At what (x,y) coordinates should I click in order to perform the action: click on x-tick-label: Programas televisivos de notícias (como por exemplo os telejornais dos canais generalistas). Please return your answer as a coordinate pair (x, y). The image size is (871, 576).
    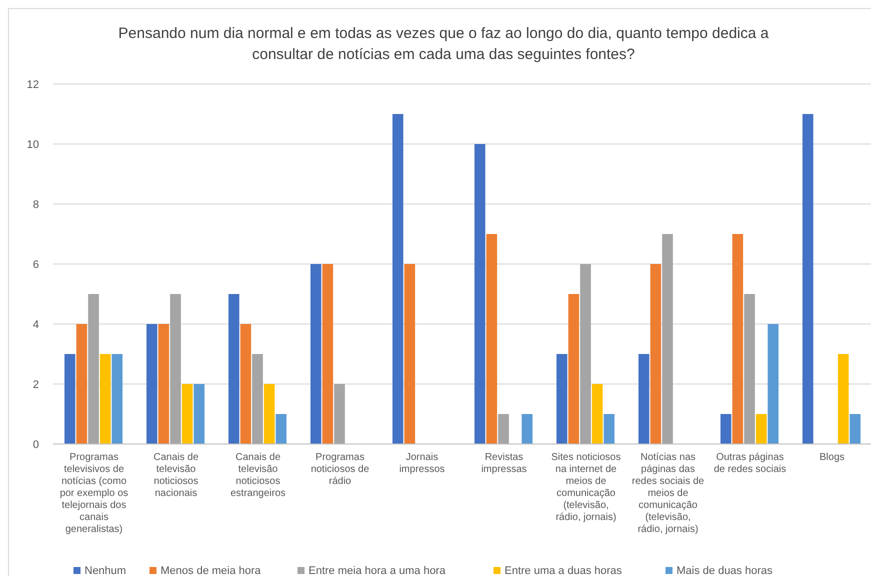
    Looking at the image, I should click on (94, 493).